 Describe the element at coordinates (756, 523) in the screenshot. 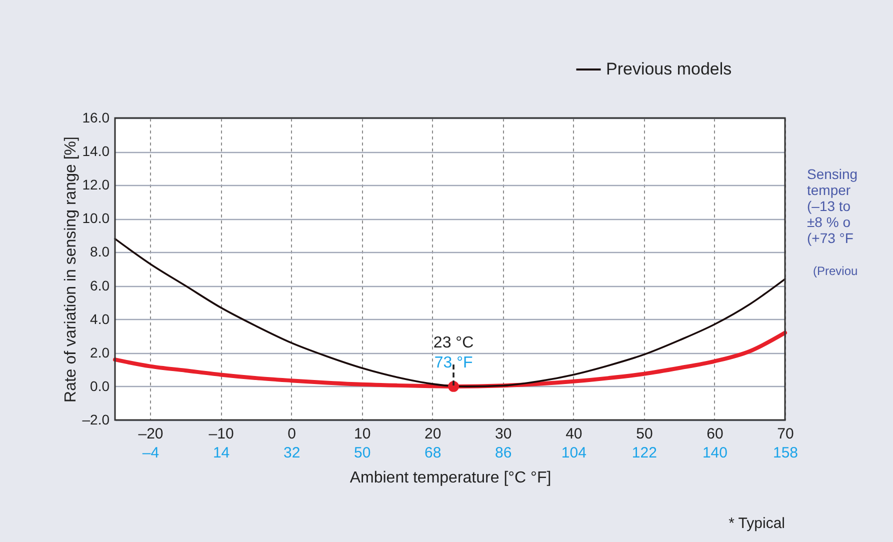

I see `text: * Typical` at that location.